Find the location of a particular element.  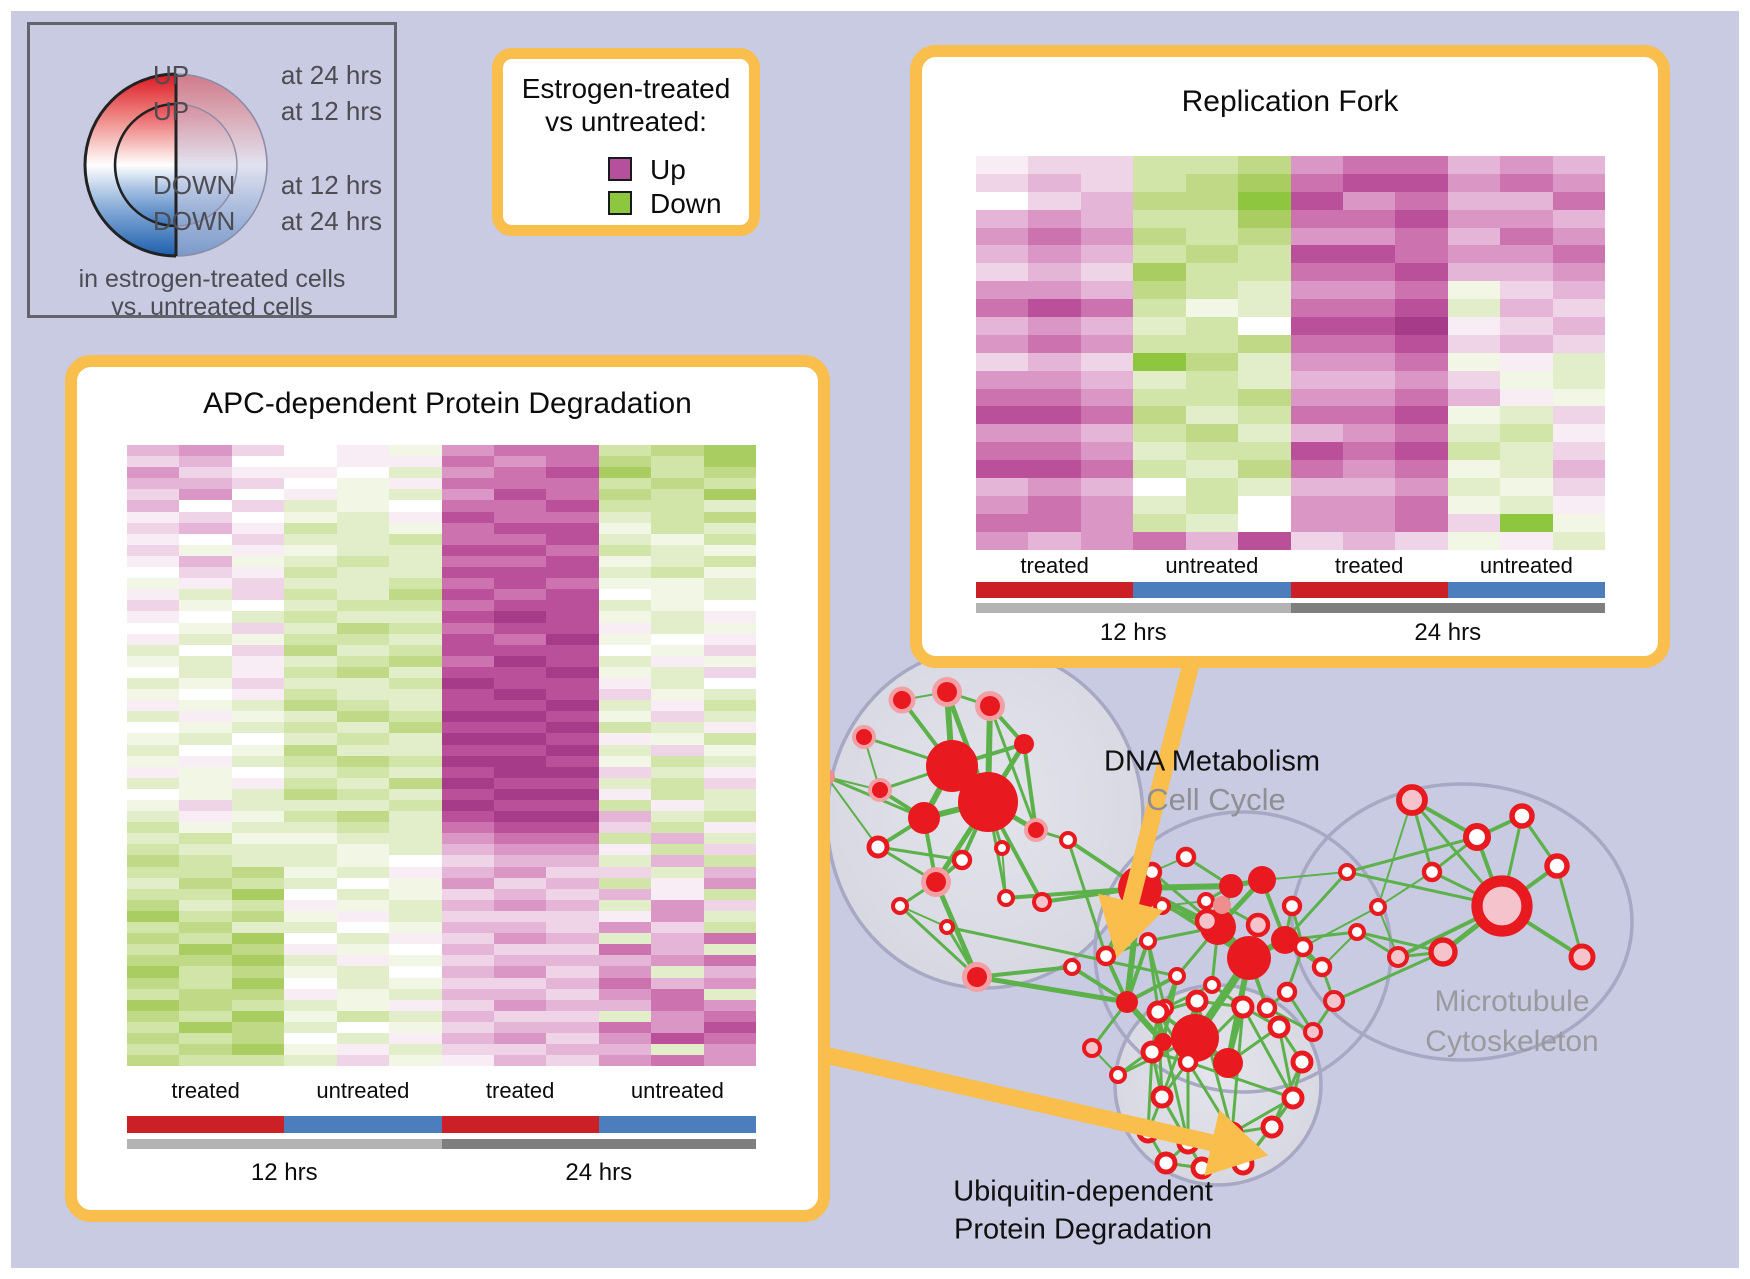

time-labels-row: 12 hrs 24 hrs is located at coordinates (441, 1173).